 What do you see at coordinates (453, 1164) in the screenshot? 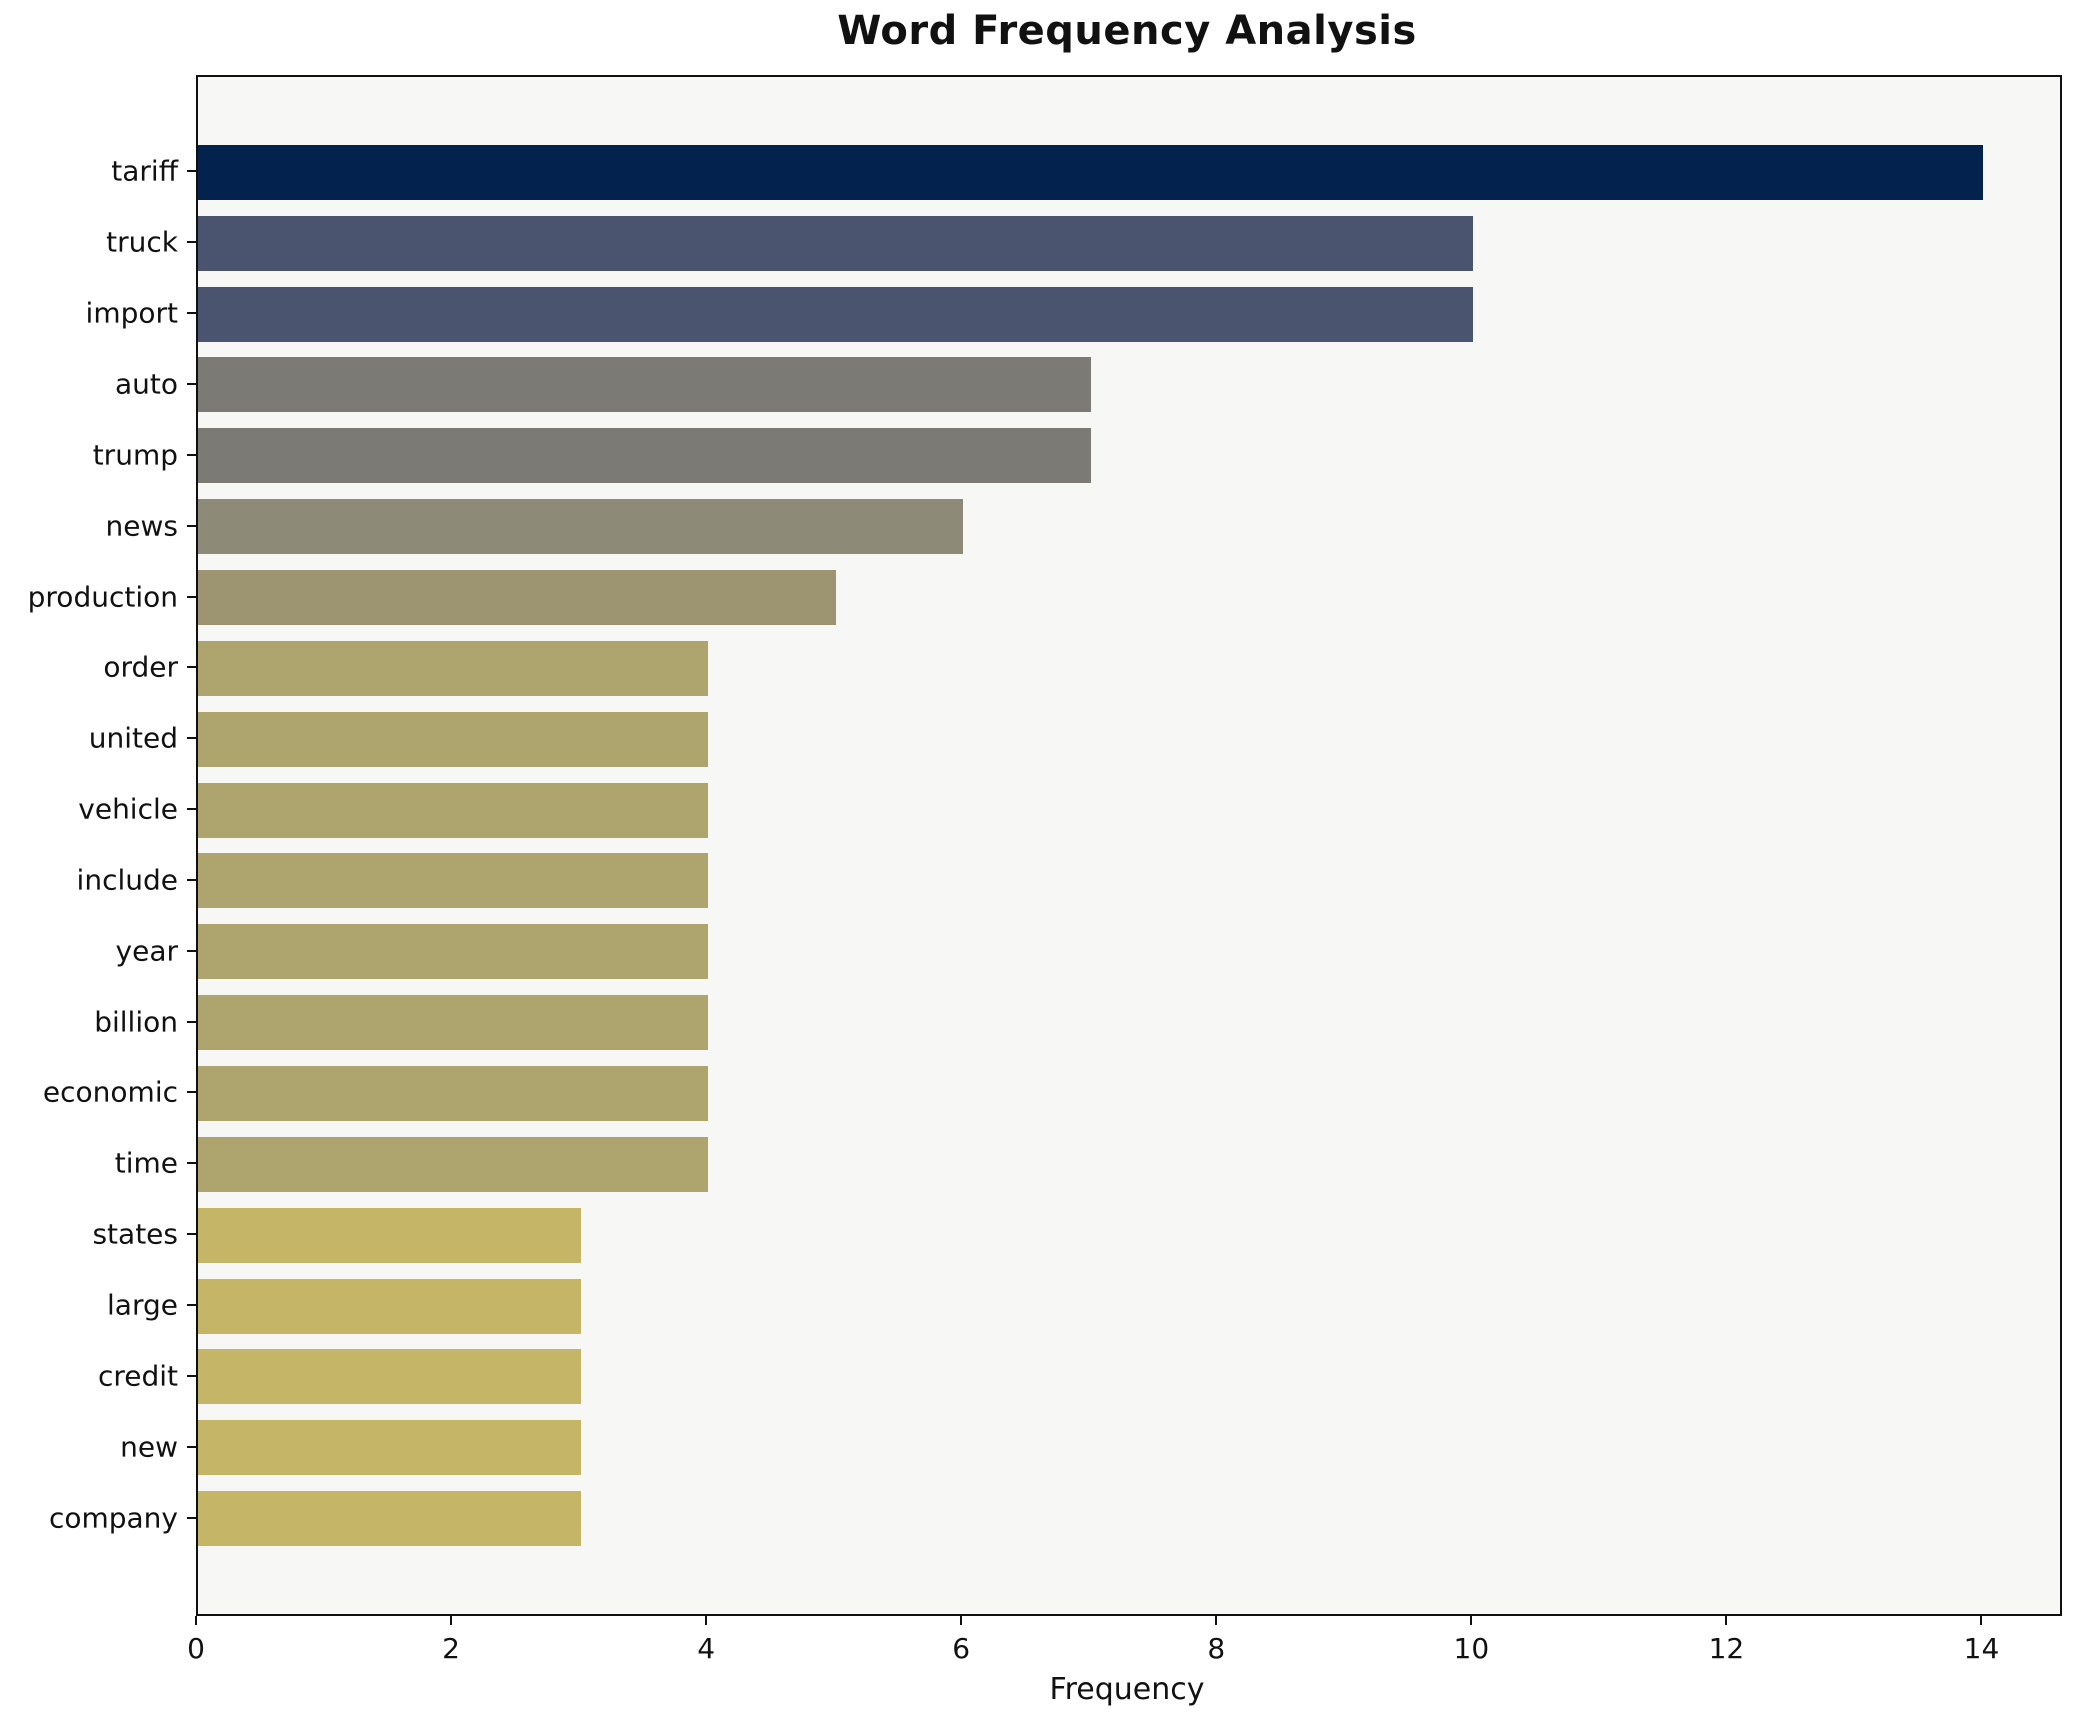
I see `bar-time` at bounding box center [453, 1164].